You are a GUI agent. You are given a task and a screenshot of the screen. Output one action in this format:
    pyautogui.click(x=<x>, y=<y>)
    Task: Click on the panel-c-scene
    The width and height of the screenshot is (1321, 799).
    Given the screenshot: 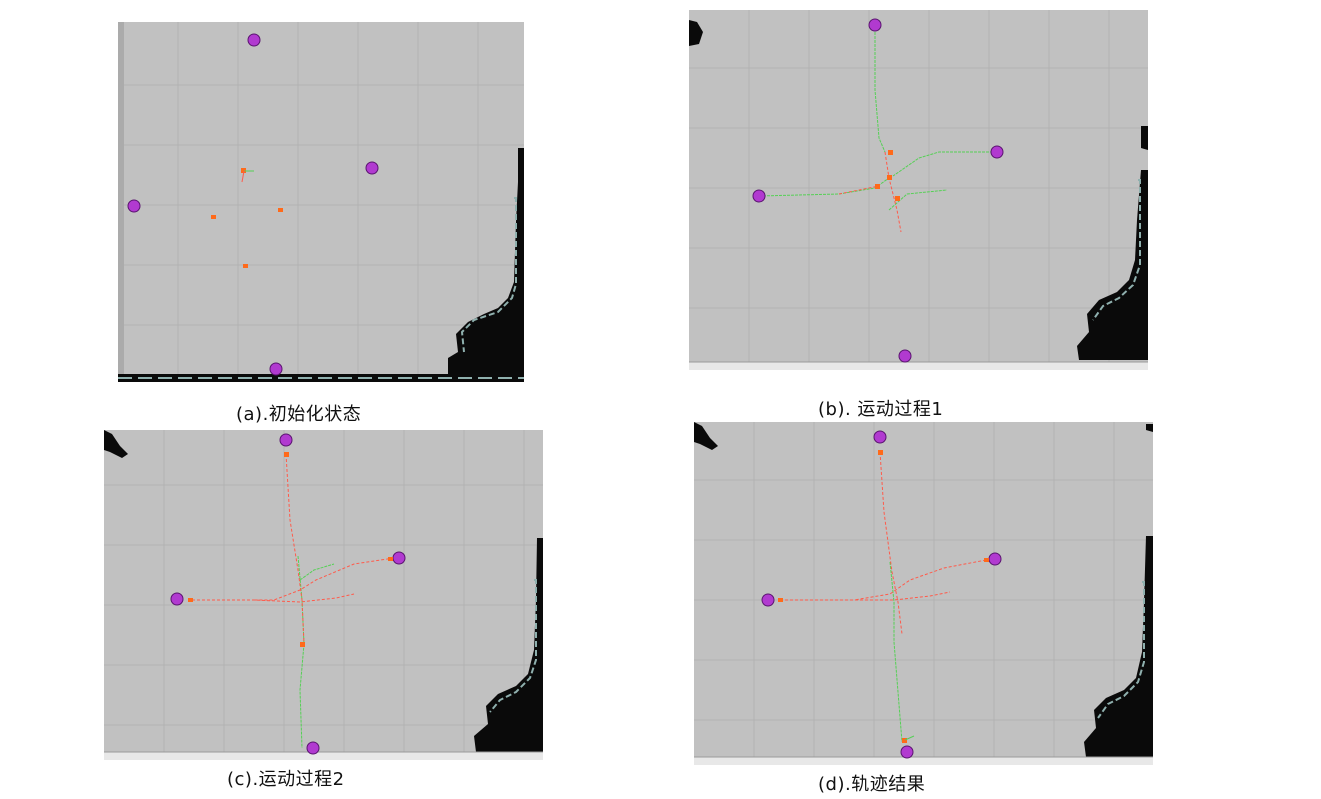 What is the action you would take?
    pyautogui.click(x=323, y=595)
    